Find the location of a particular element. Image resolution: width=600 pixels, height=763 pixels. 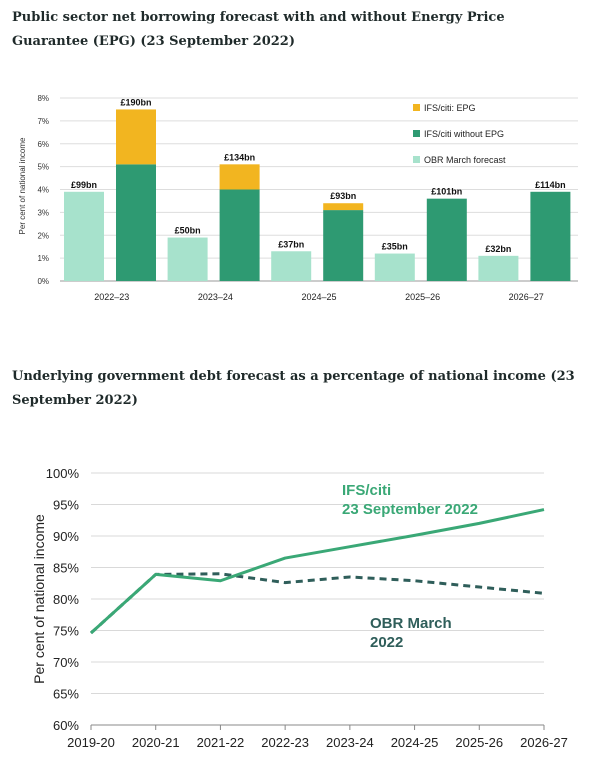

ifs-total-value-label: £101bn is located at coordinates (446, 192).